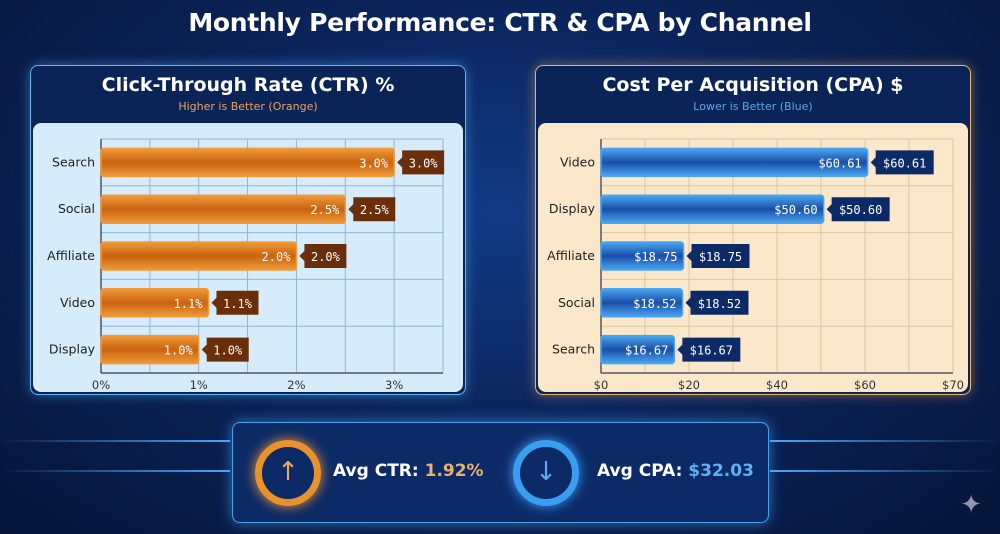 The height and width of the screenshot is (534, 1000). What do you see at coordinates (296, 385) in the screenshot?
I see `x-tick-label: 2%` at bounding box center [296, 385].